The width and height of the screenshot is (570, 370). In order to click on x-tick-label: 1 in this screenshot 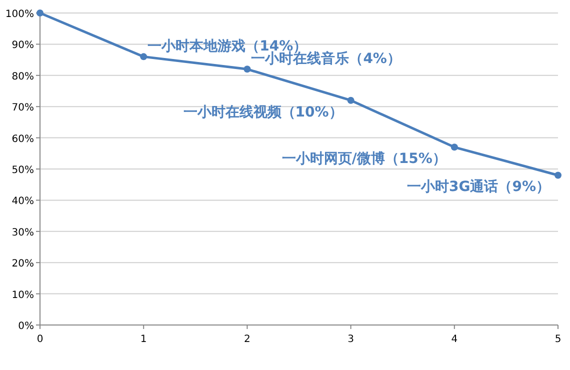, I will do `click(143, 339)`.